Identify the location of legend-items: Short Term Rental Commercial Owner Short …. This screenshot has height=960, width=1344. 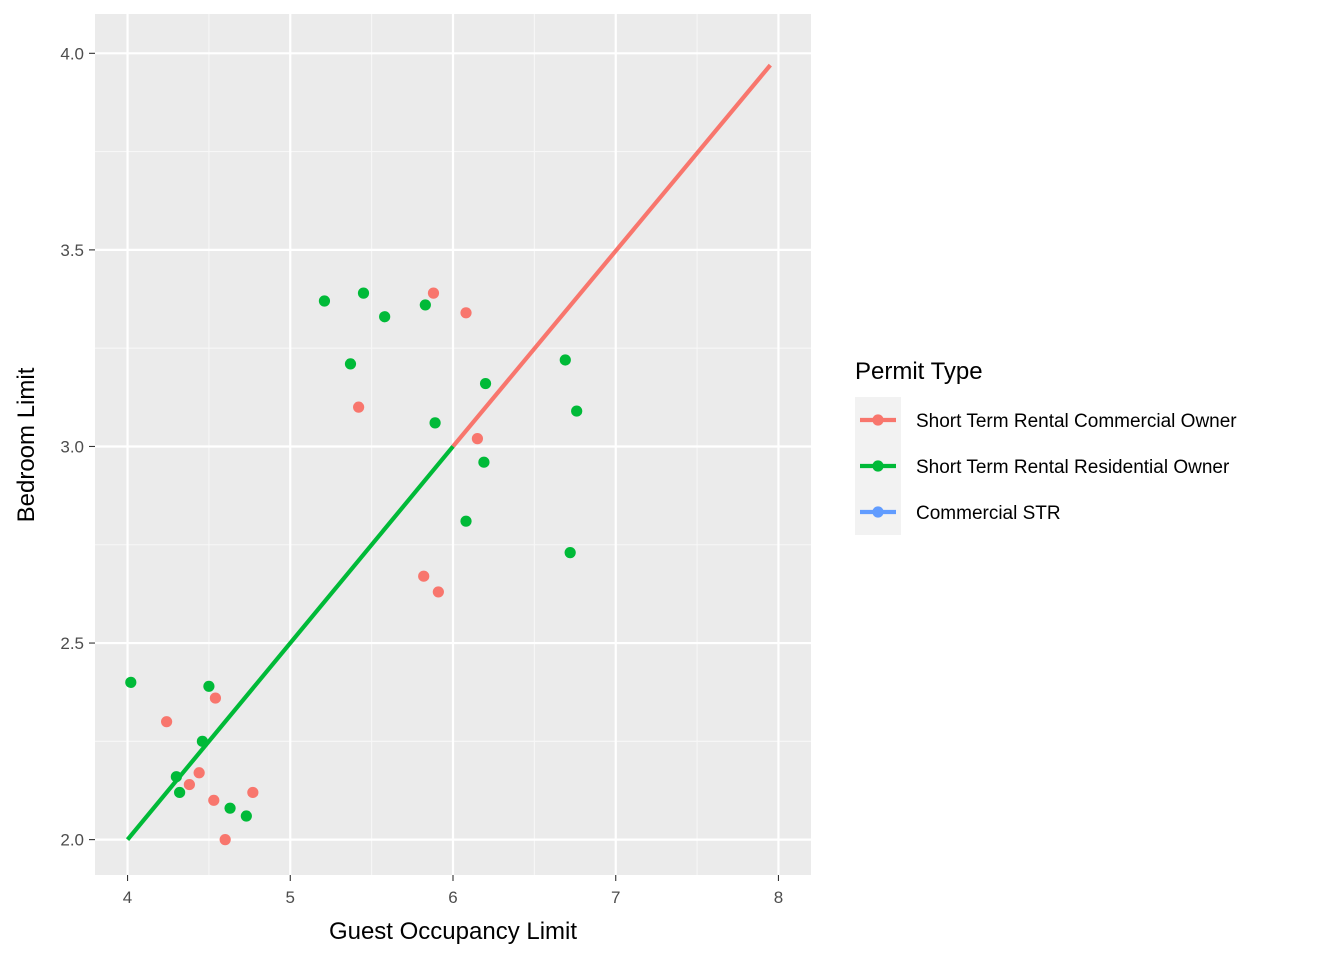
(1046, 466).